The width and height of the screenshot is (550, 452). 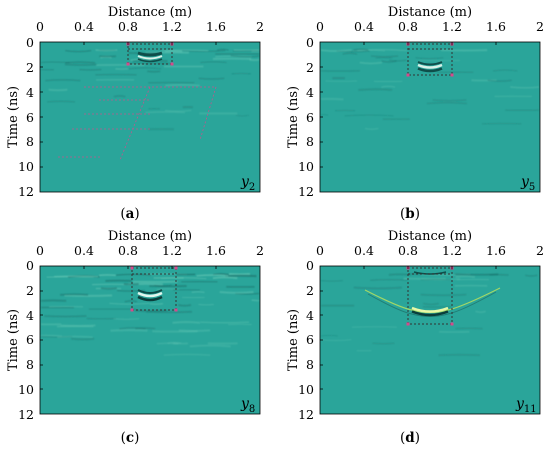 What do you see at coordinates (310, 265) in the screenshot?
I see `panel-d-ytick-0: 0` at bounding box center [310, 265].